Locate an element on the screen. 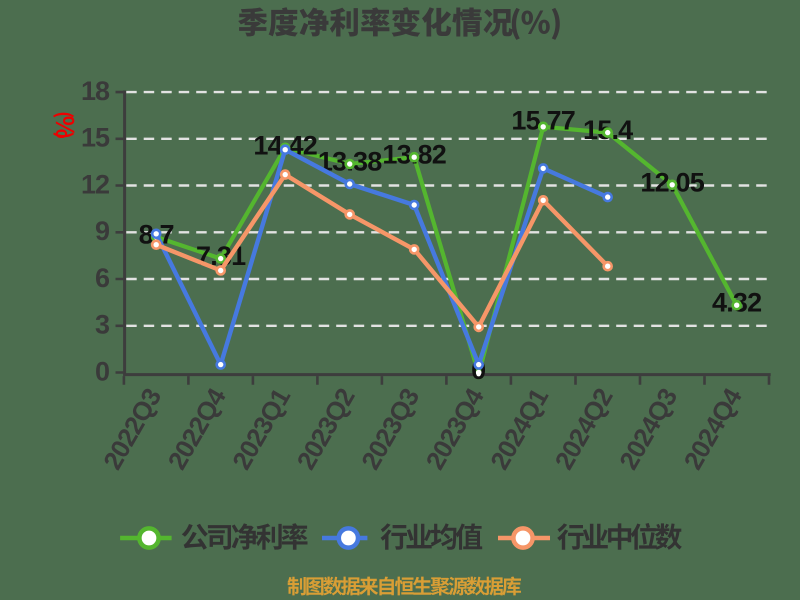 The width and height of the screenshot is (800, 600). svg-text: 15 is located at coordinates (95, 138).